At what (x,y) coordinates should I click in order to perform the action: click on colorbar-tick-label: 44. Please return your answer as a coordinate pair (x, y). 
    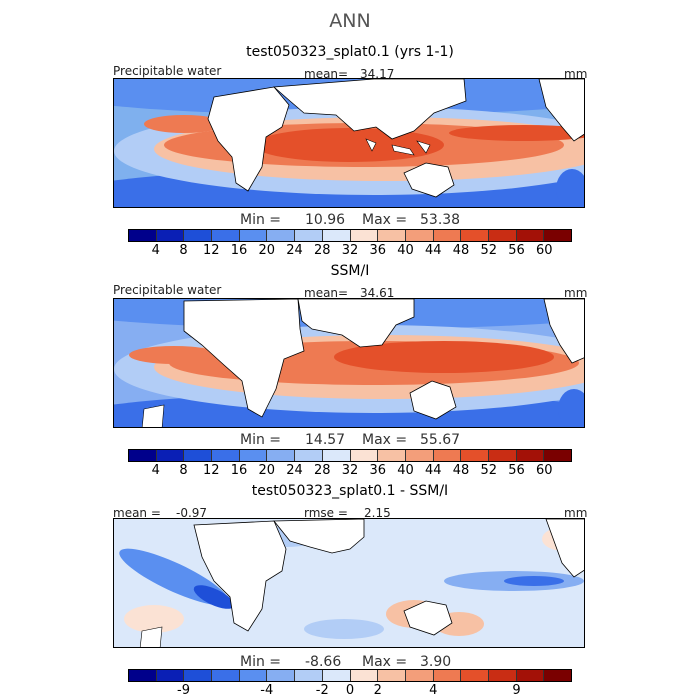
    Looking at the image, I should click on (433, 470).